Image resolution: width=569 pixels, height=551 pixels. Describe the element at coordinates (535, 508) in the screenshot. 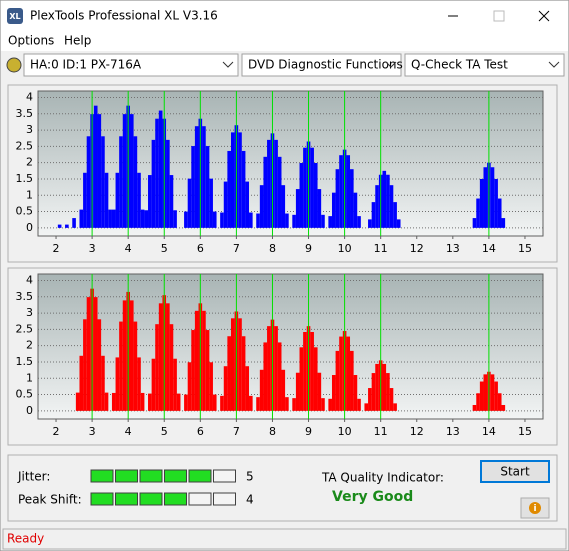

I see `info-icon` at that location.